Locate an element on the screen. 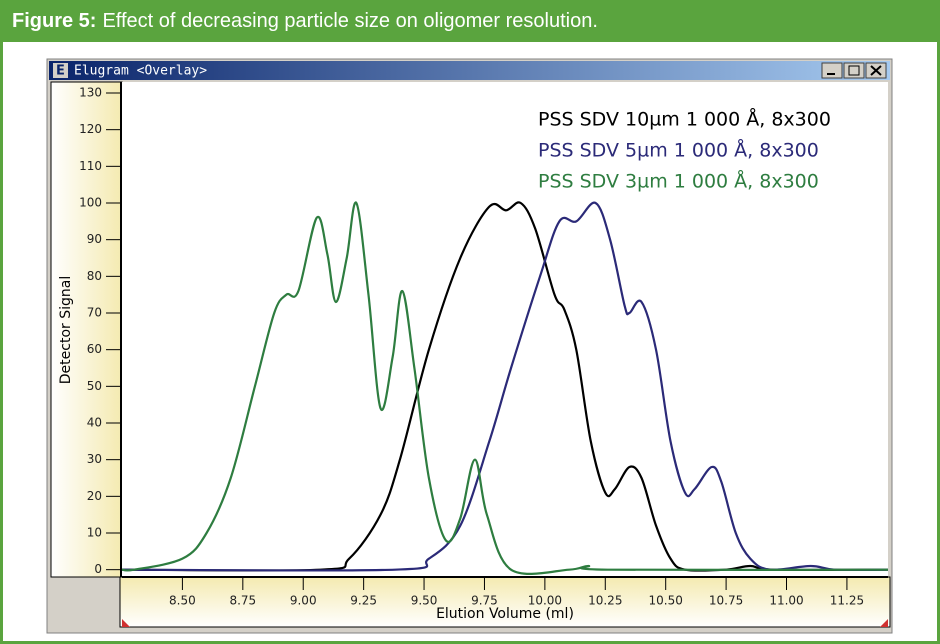 The width and height of the screenshot is (940, 644). window-title: Elugram <Overlay> is located at coordinates (140, 71).